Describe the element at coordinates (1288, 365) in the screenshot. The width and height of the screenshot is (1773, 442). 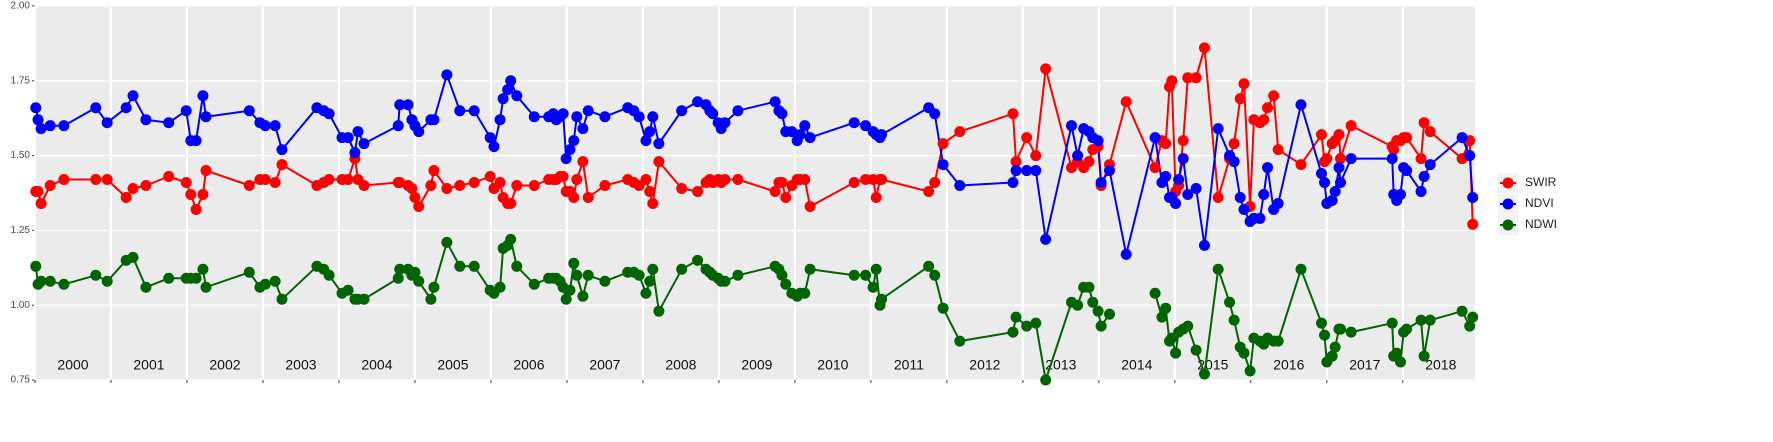
I see `year-label: 2016` at that location.